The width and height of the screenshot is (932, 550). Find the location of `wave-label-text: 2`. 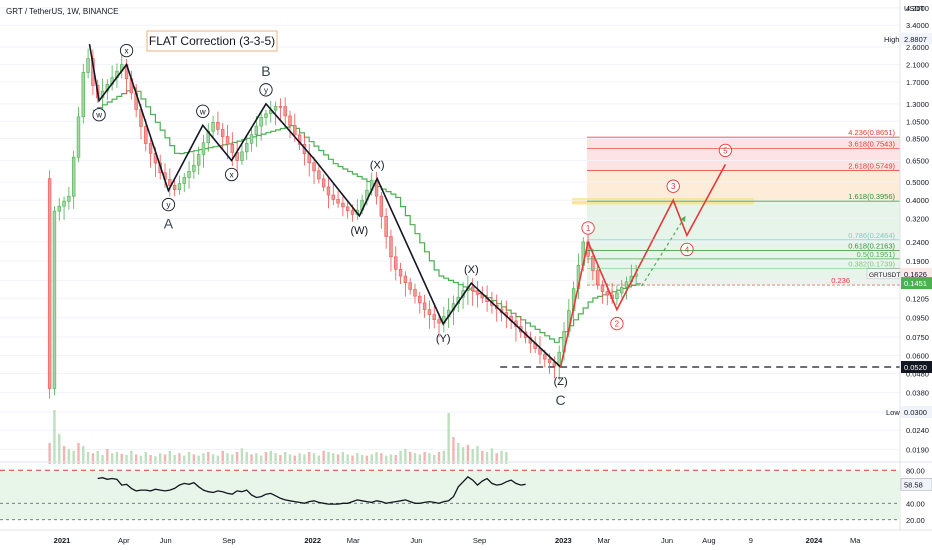

wave-label-text: 2 is located at coordinates (617, 324).